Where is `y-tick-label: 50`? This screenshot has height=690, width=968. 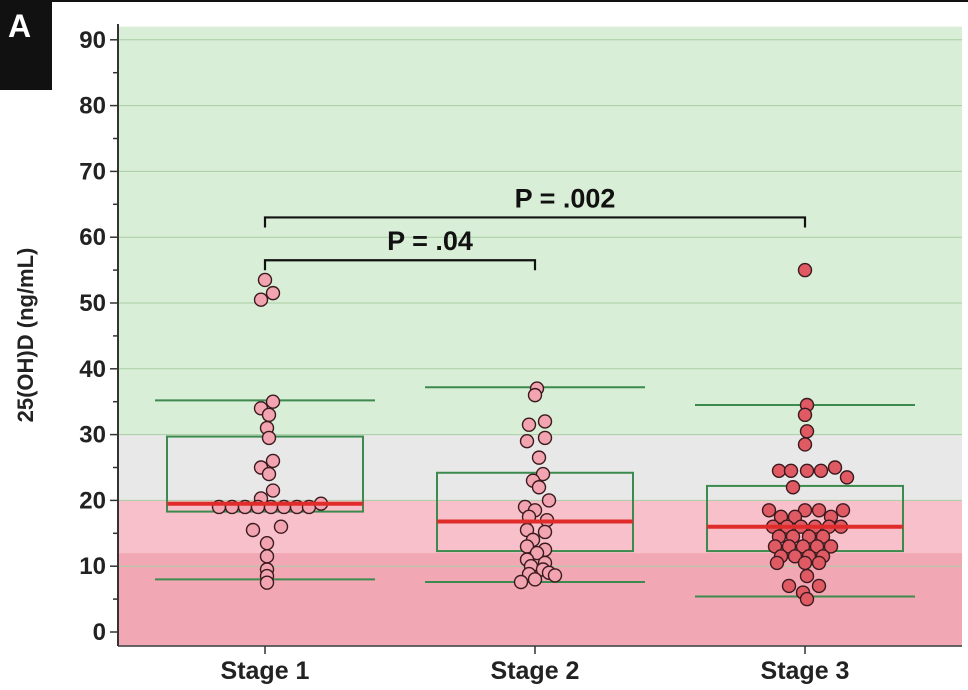
y-tick-label: 50 is located at coordinates (92, 303).